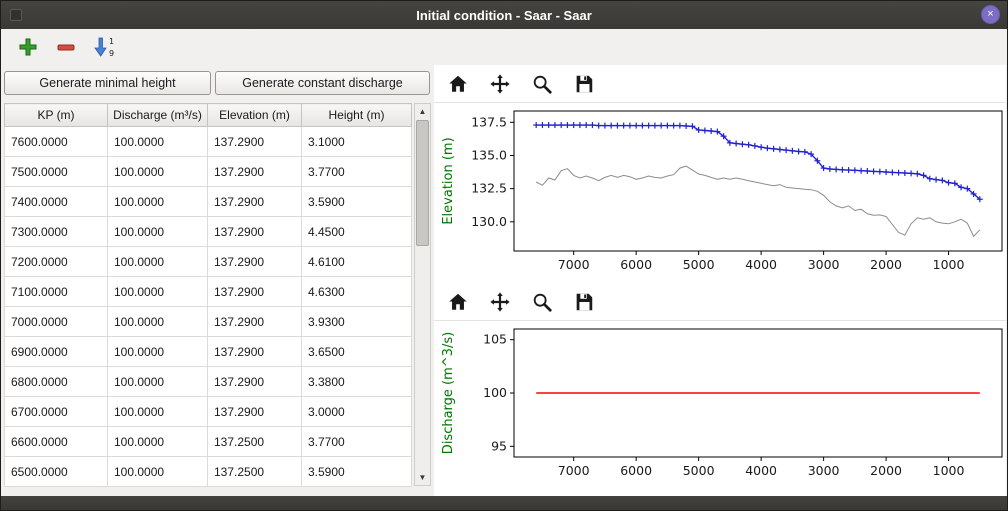 The width and height of the screenshot is (1008, 511). I want to click on svg-text: 5000, so click(699, 470).